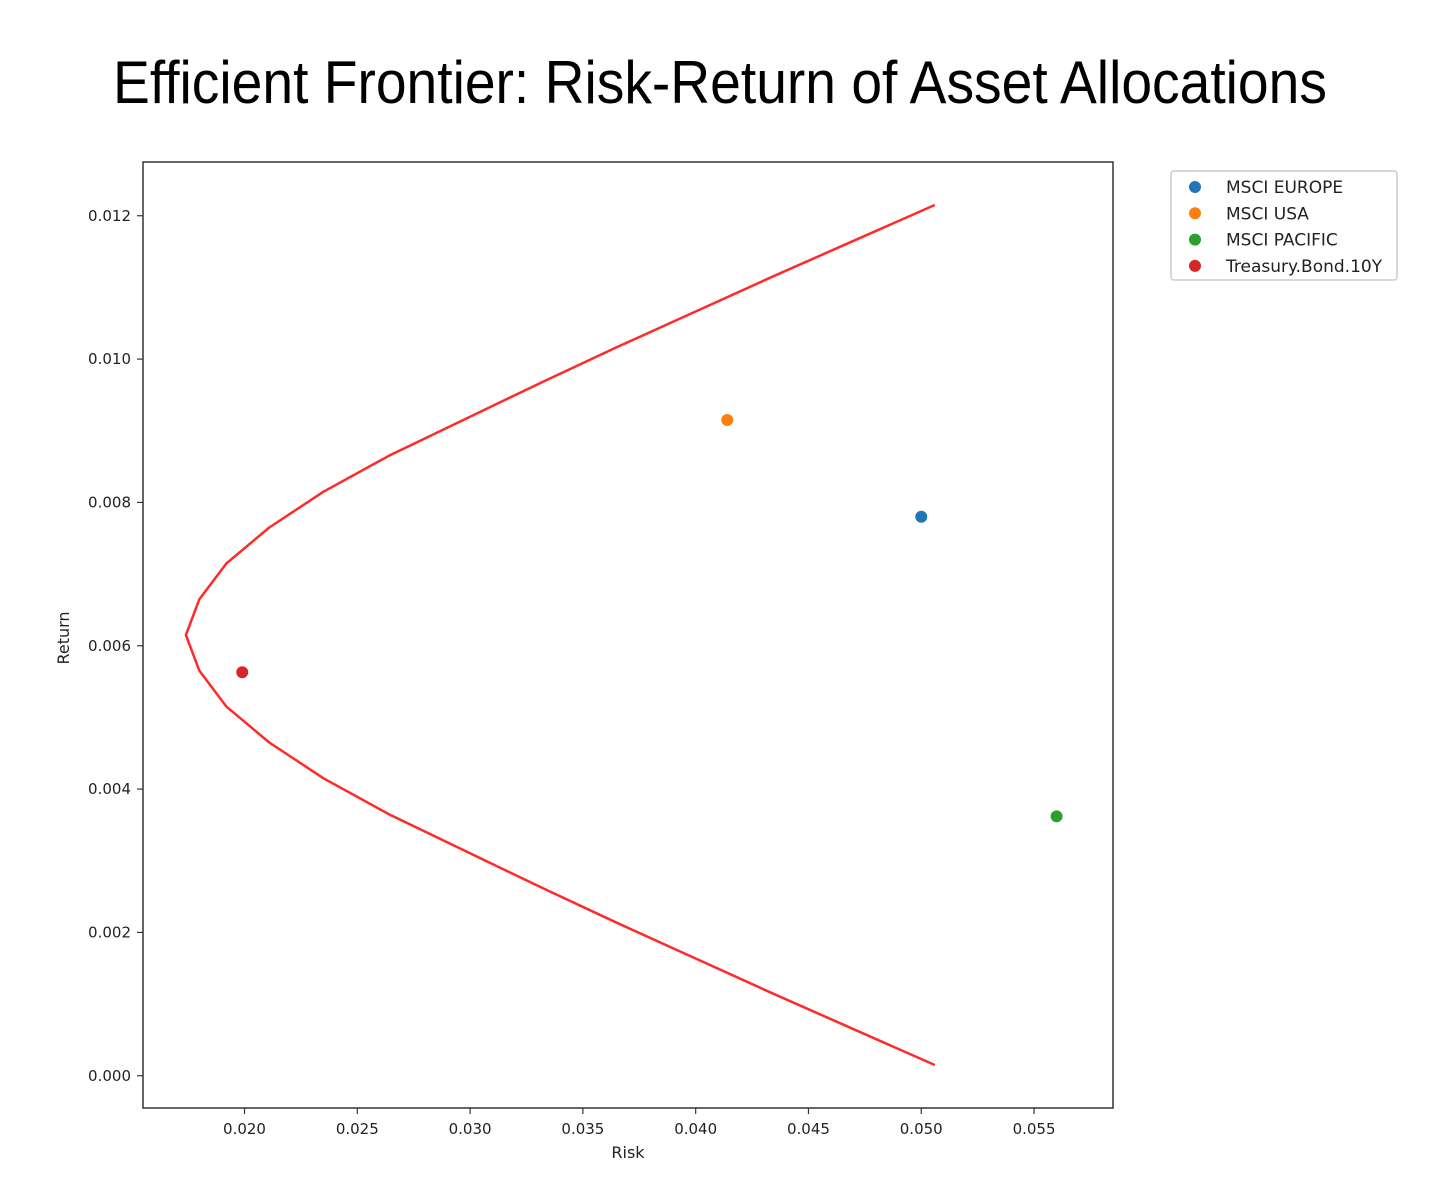 The image size is (1440, 1200). What do you see at coordinates (1195, 213) in the screenshot?
I see `legend-marker-msci-usa` at bounding box center [1195, 213].